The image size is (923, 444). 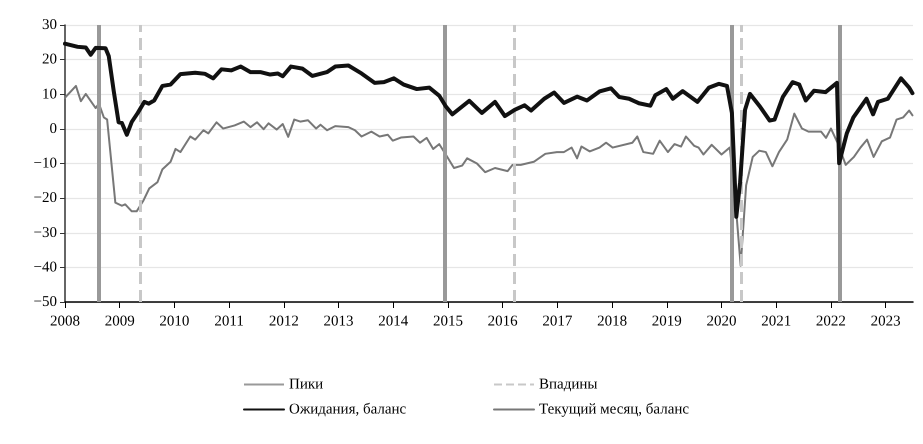 I want to click on x-tick-label: 2014, so click(x=393, y=322).